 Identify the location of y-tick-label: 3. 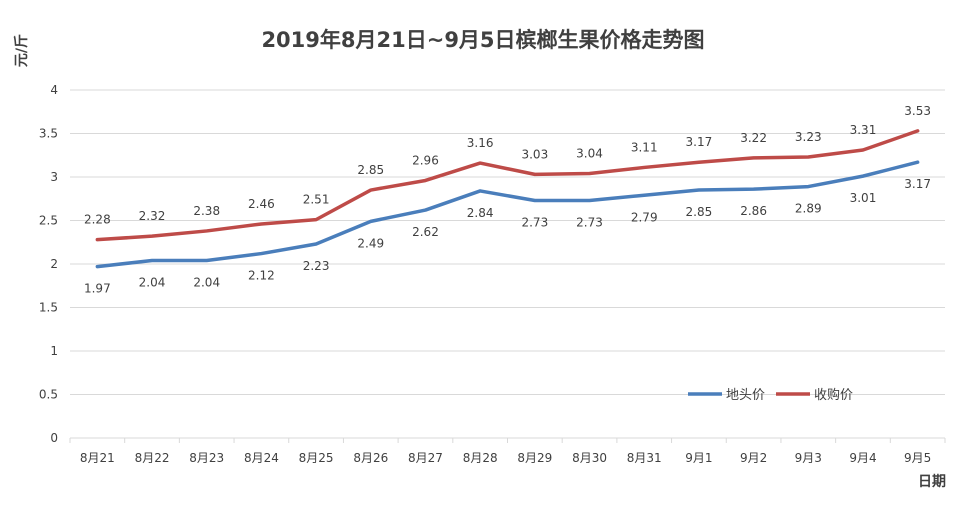
(54, 177).